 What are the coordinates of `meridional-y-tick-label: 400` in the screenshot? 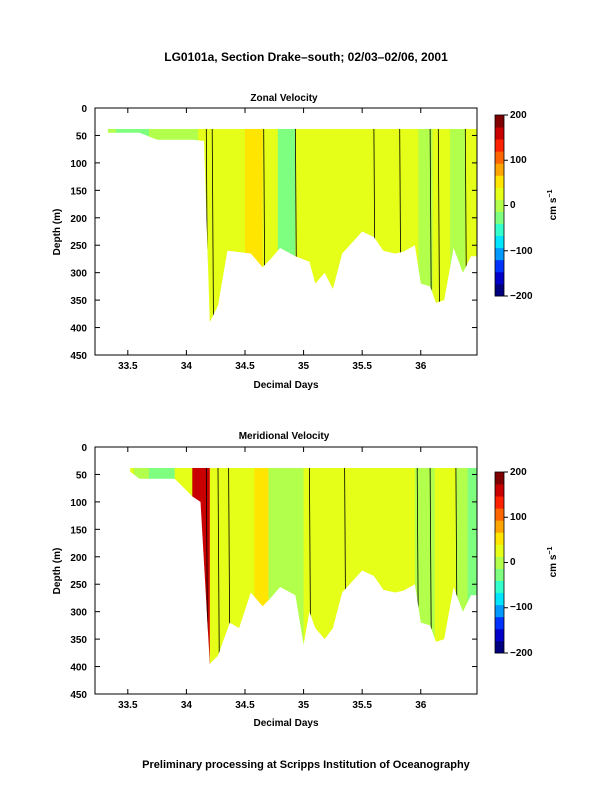 It's located at (78, 668).